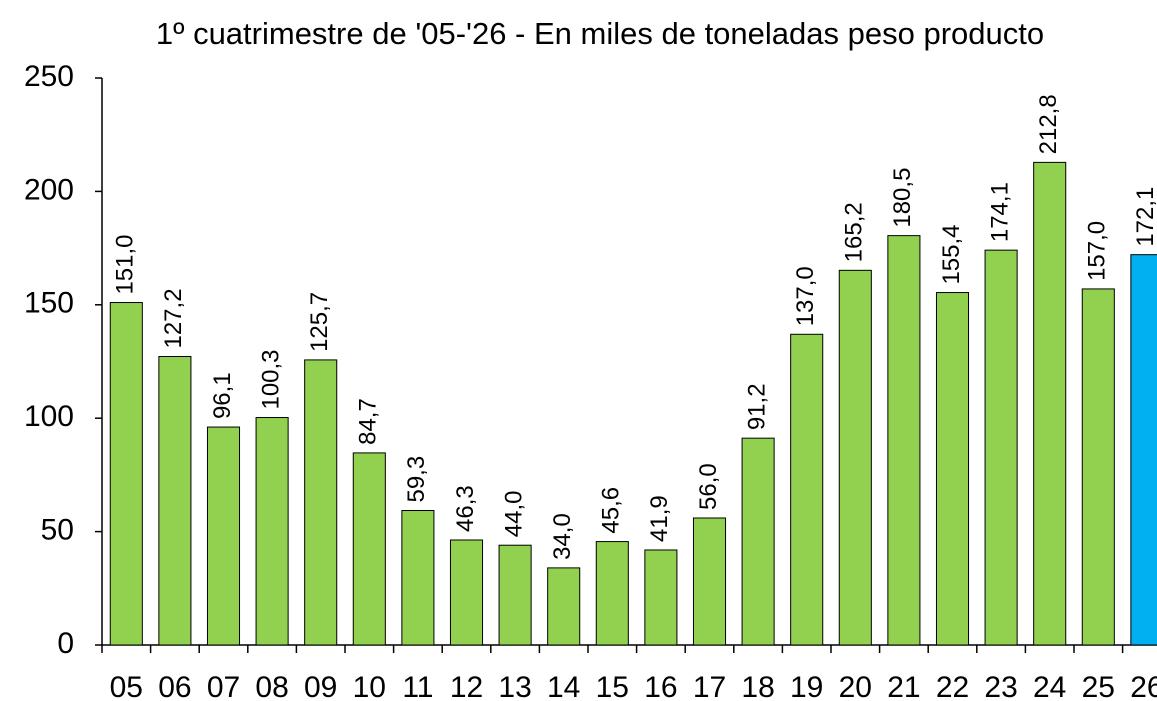 The width and height of the screenshot is (1157, 701). I want to click on y-tick-label: 250, so click(49, 76).